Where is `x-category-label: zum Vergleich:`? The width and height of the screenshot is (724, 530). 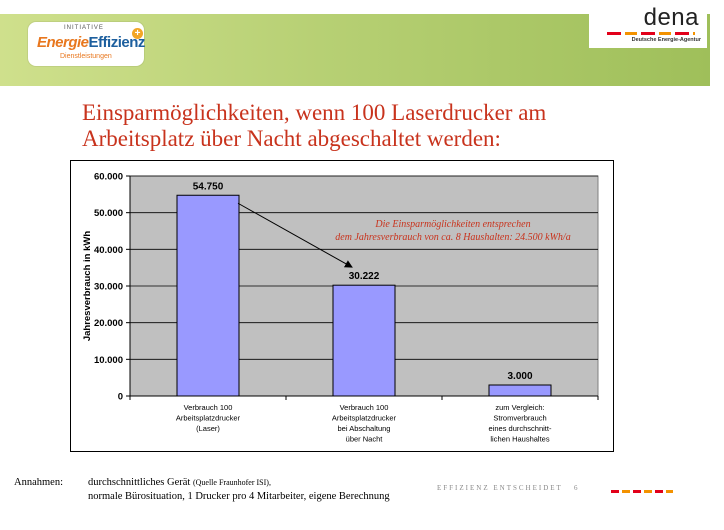
x-category-label: zum Vergleich: is located at coordinates (519, 407).